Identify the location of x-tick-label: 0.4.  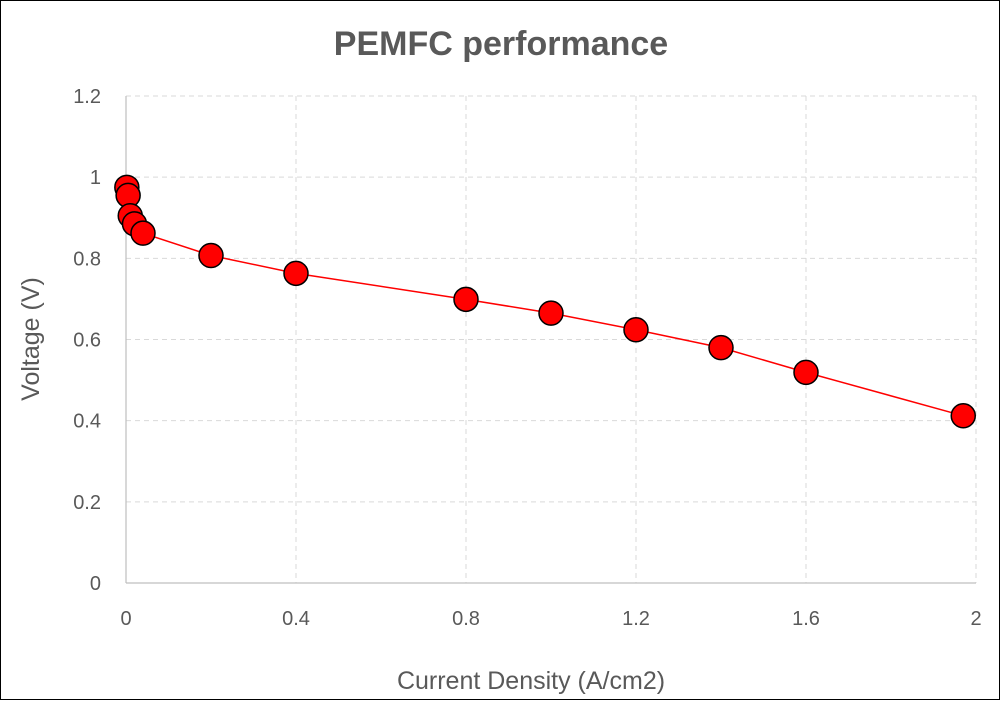
(296, 619).